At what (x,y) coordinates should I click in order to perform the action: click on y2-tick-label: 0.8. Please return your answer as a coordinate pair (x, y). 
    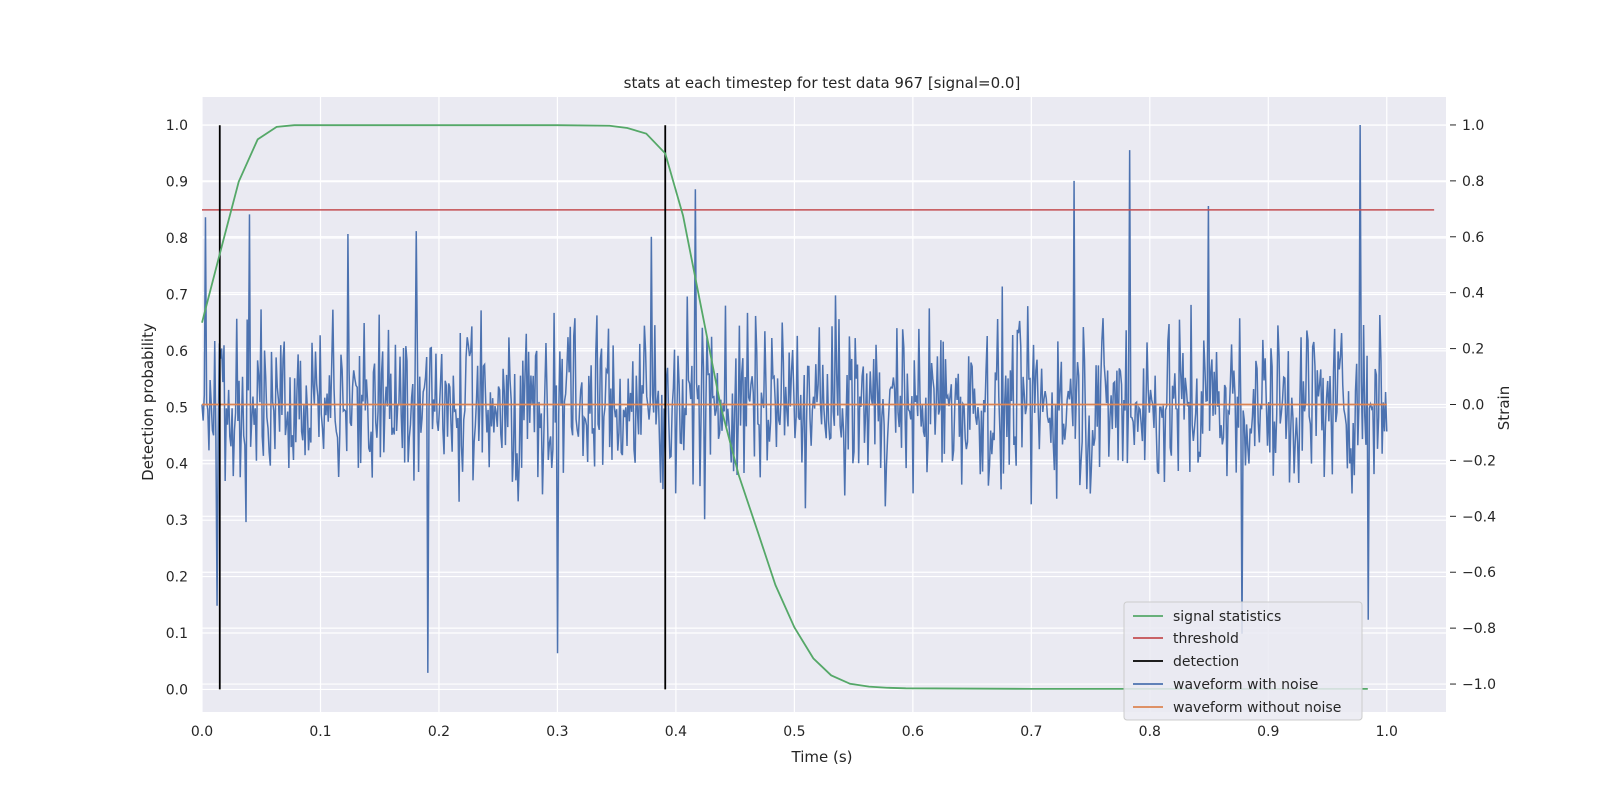
    Looking at the image, I should click on (1473, 182).